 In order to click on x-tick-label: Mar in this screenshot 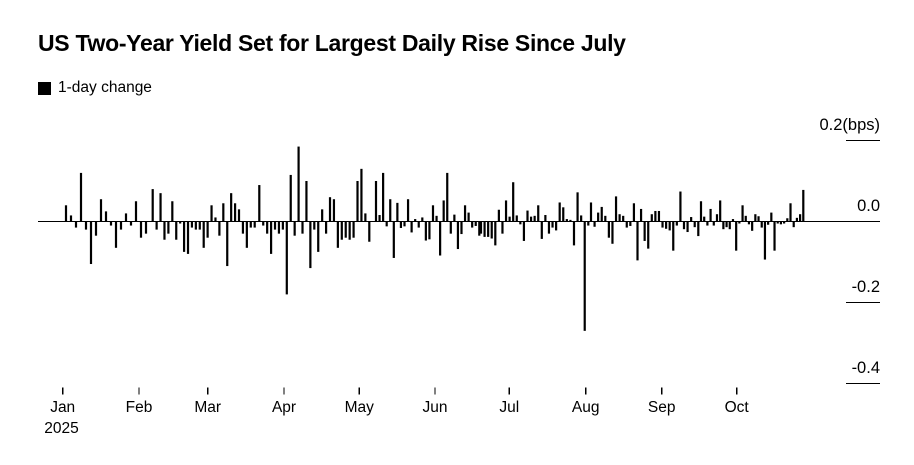, I will do `click(207, 407)`.